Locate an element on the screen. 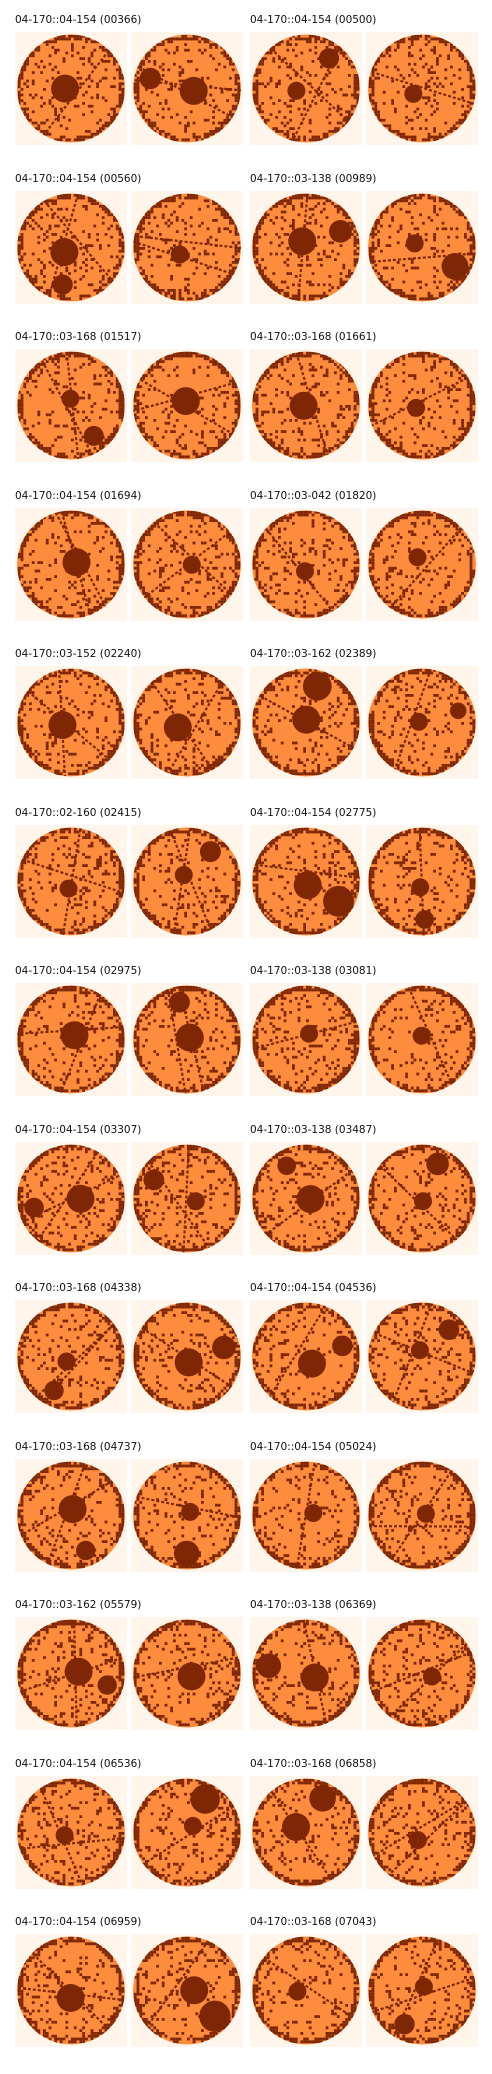 The width and height of the screenshot is (492, 2074). wafer-cell: 04-170::04-154 (00366) is located at coordinates (131, 93).